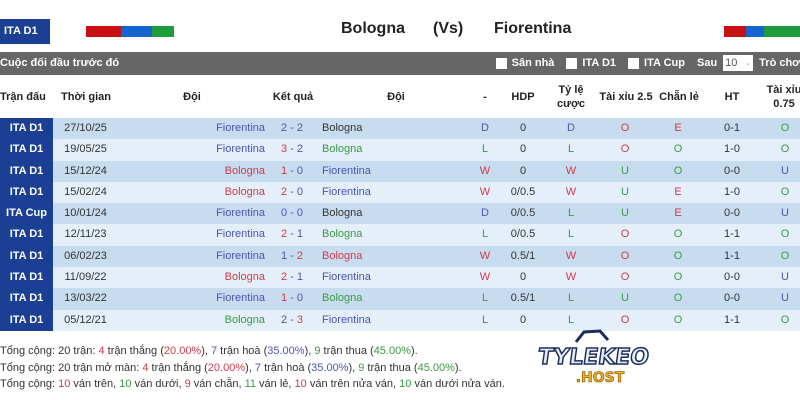 Image resolution: width=800 pixels, height=400 pixels. What do you see at coordinates (292, 192) in the screenshot?
I see `score-cell: 2 - 0` at bounding box center [292, 192].